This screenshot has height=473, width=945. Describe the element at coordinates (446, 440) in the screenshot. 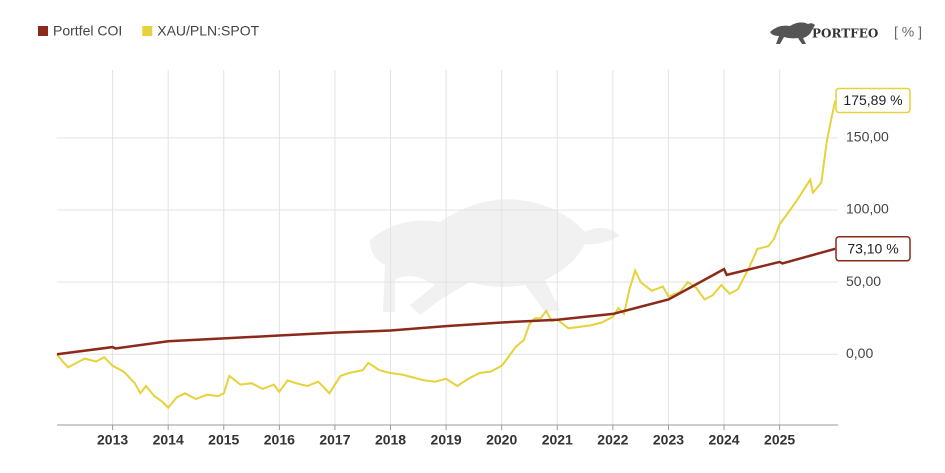

I see `x-tick-label: 2019` at that location.